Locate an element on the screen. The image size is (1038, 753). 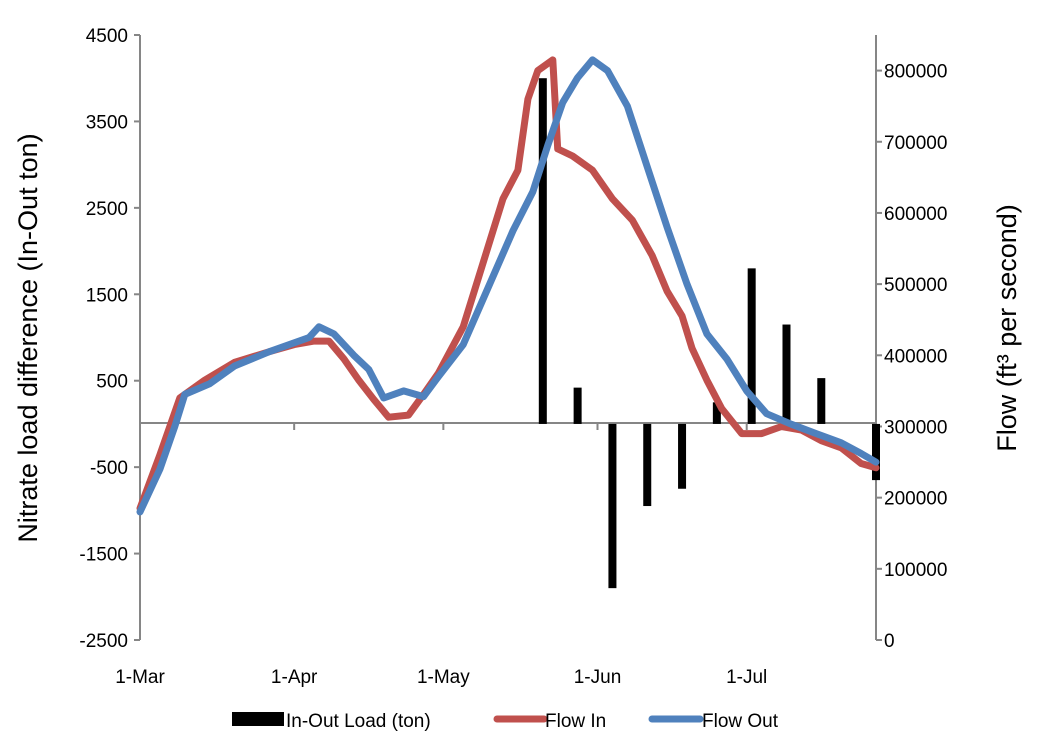
y-left-tick-label: 1500 is located at coordinates (107, 295).